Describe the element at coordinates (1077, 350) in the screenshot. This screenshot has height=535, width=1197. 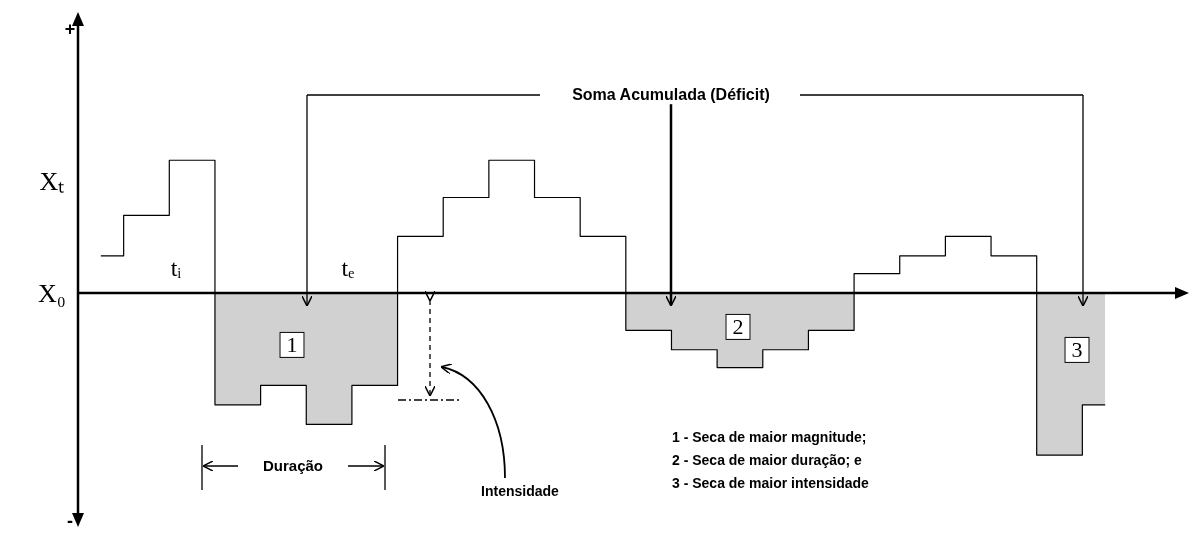
I see `annotation: 3` at that location.